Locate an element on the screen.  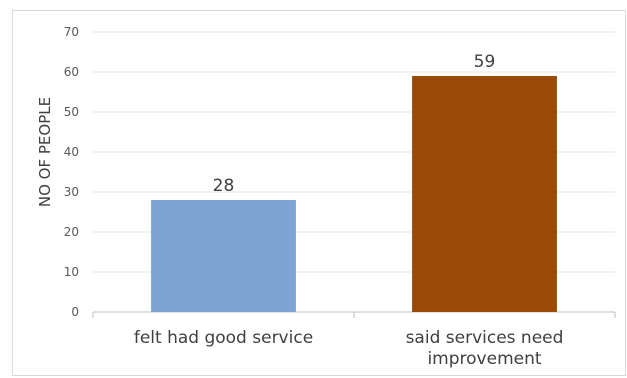
y-tick-label: 60 is located at coordinates (71, 72).